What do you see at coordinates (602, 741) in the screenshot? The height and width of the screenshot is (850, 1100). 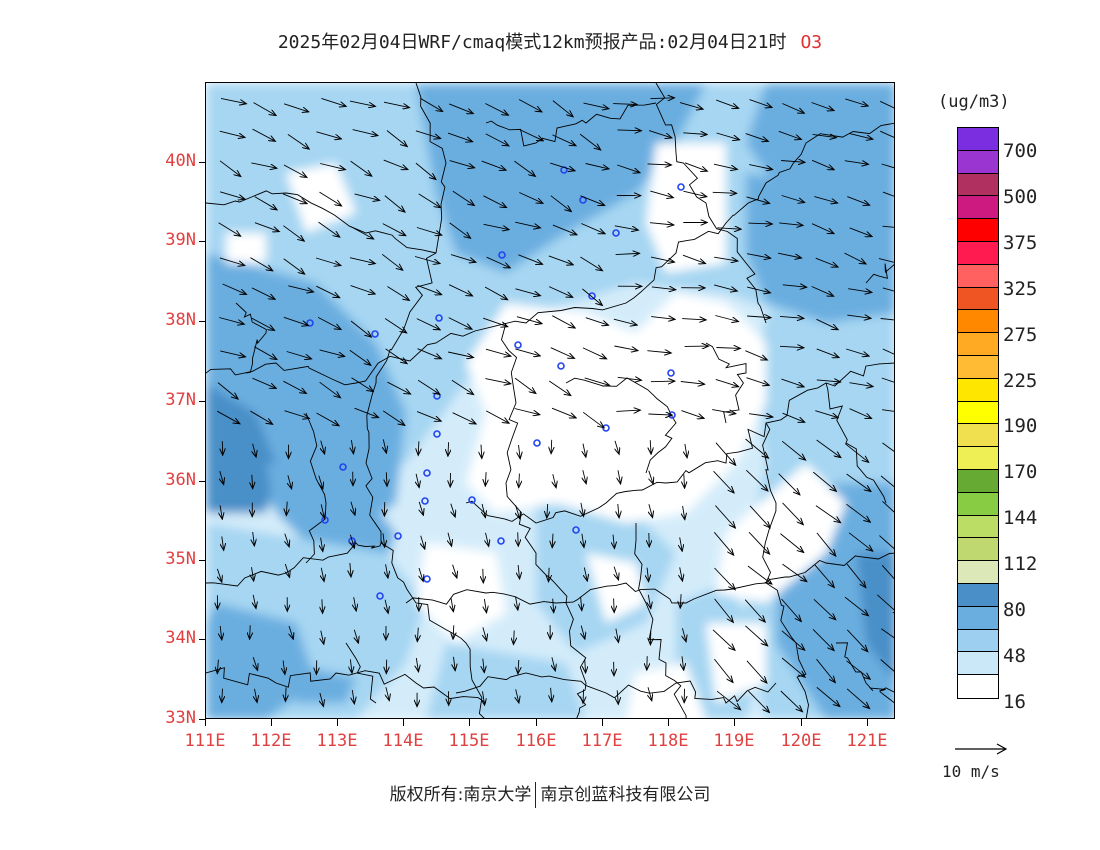 I see `lon-label: 117E` at bounding box center [602, 741].